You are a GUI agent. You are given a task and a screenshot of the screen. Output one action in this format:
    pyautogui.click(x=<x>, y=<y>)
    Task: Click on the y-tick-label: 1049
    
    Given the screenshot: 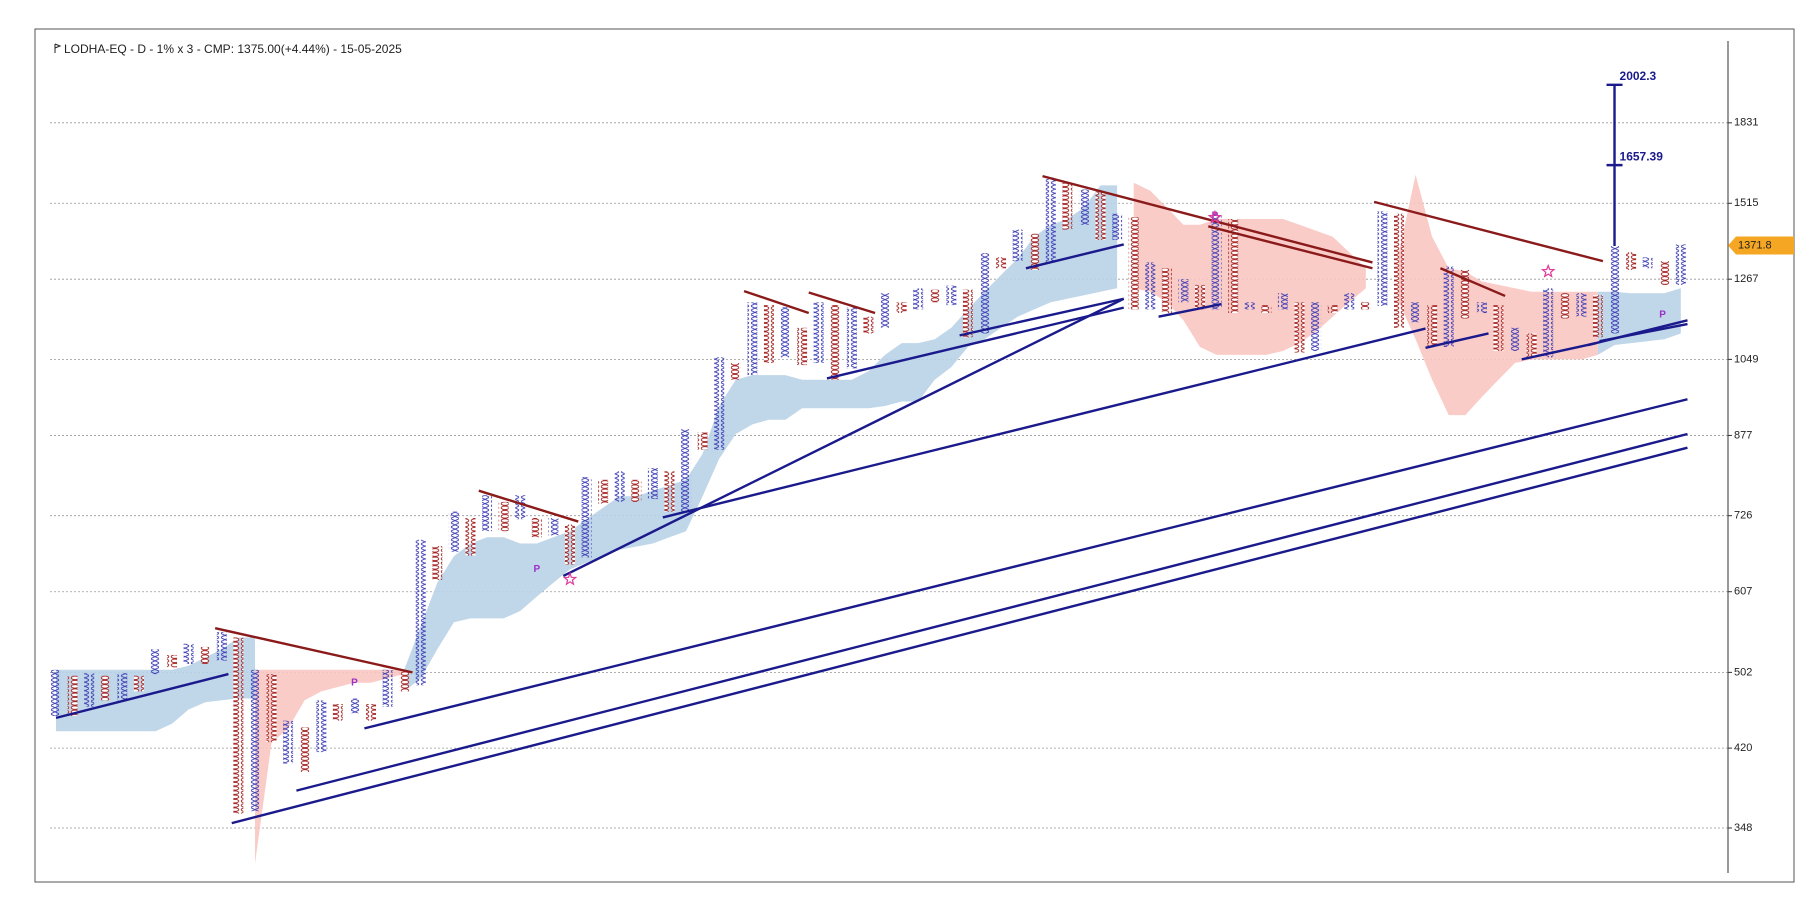 What is the action you would take?
    pyautogui.click(x=1746, y=359)
    